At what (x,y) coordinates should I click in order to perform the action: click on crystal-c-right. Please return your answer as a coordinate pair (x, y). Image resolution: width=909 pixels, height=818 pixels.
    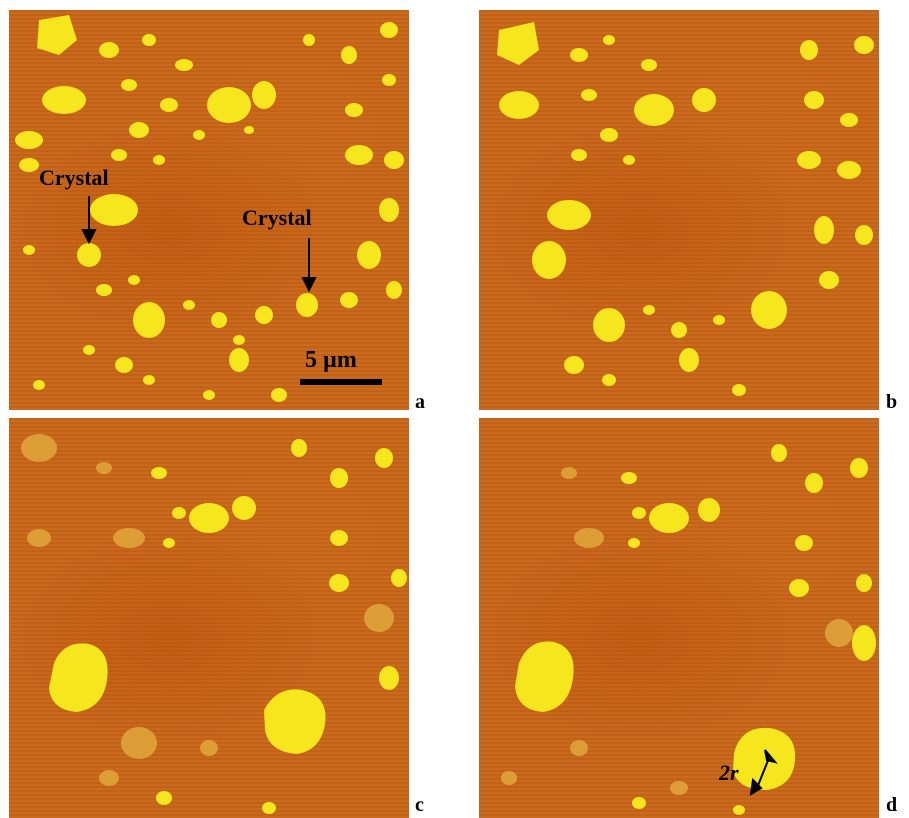
    Looking at the image, I should click on (295, 721).